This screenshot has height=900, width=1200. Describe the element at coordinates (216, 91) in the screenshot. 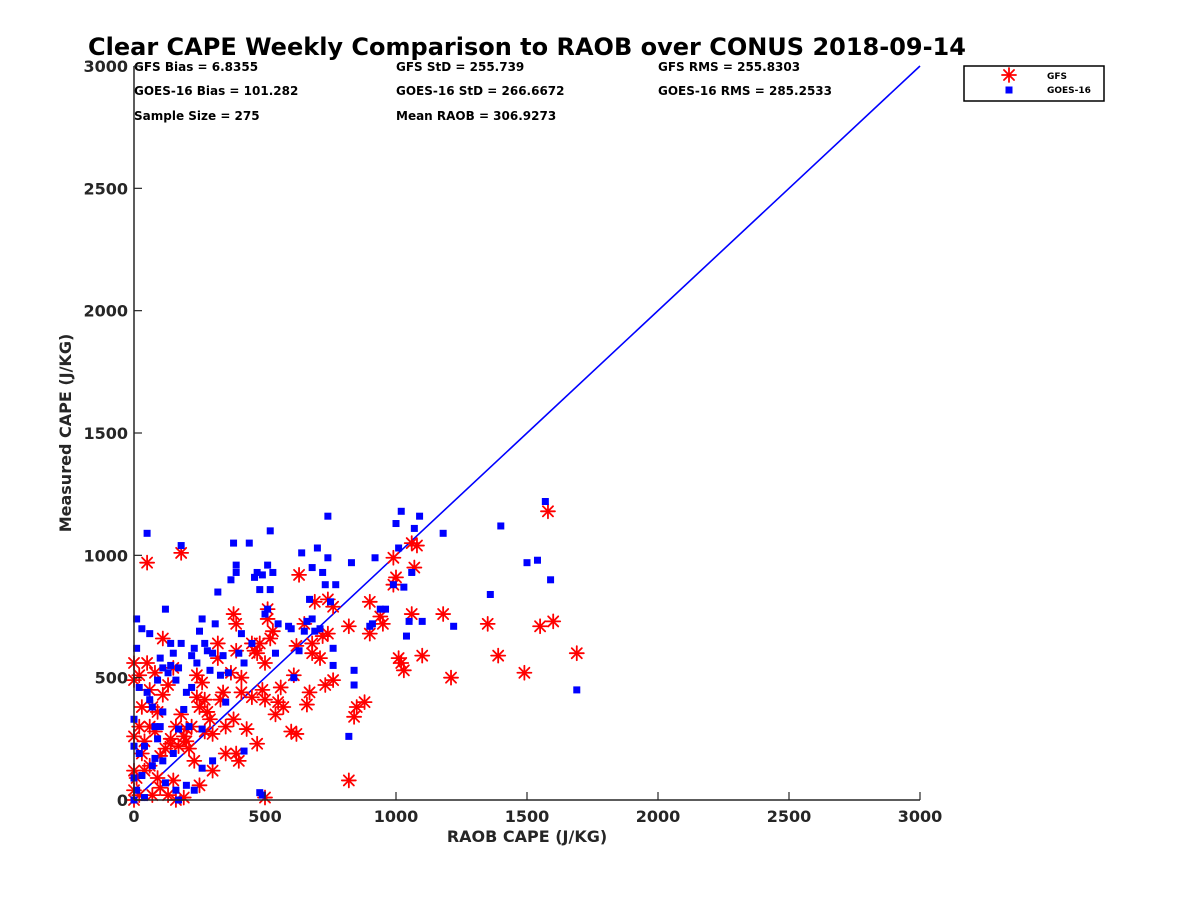

I see `stat-goes-bias: GOES-16 Bias = 101.282` at that location.